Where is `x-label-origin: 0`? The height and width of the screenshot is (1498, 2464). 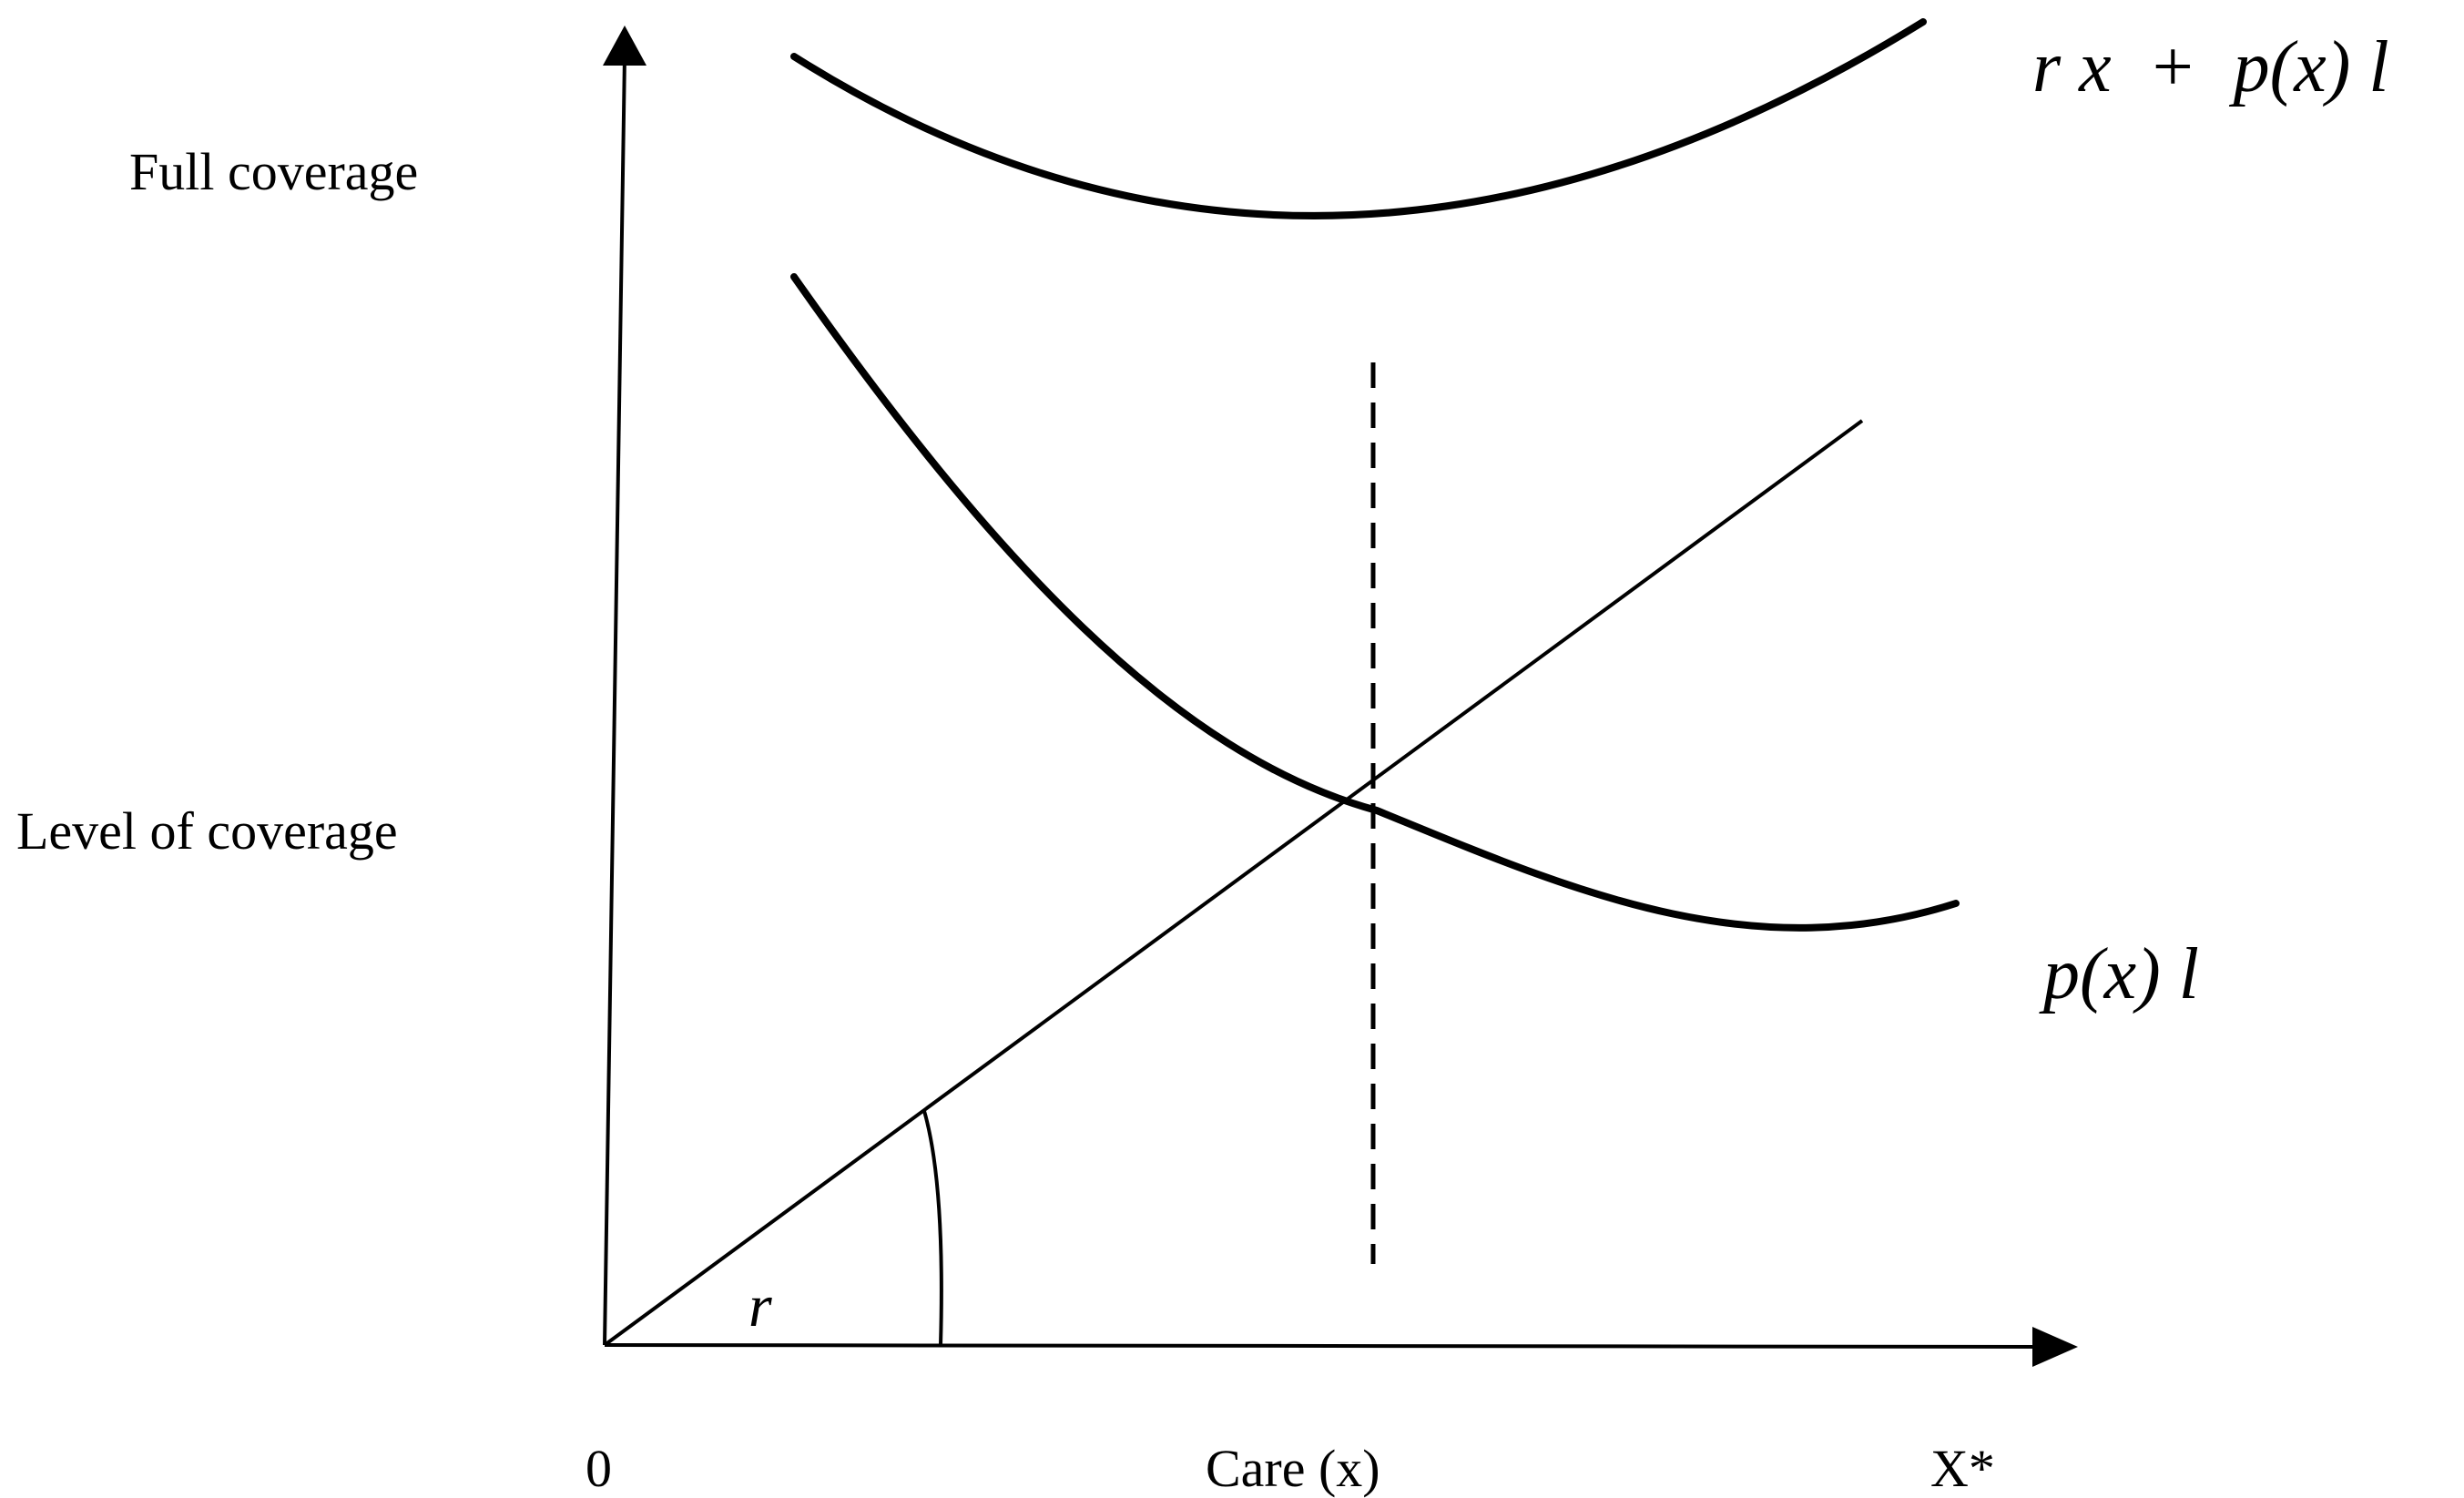
x-label-origin: 0 is located at coordinates (599, 1469).